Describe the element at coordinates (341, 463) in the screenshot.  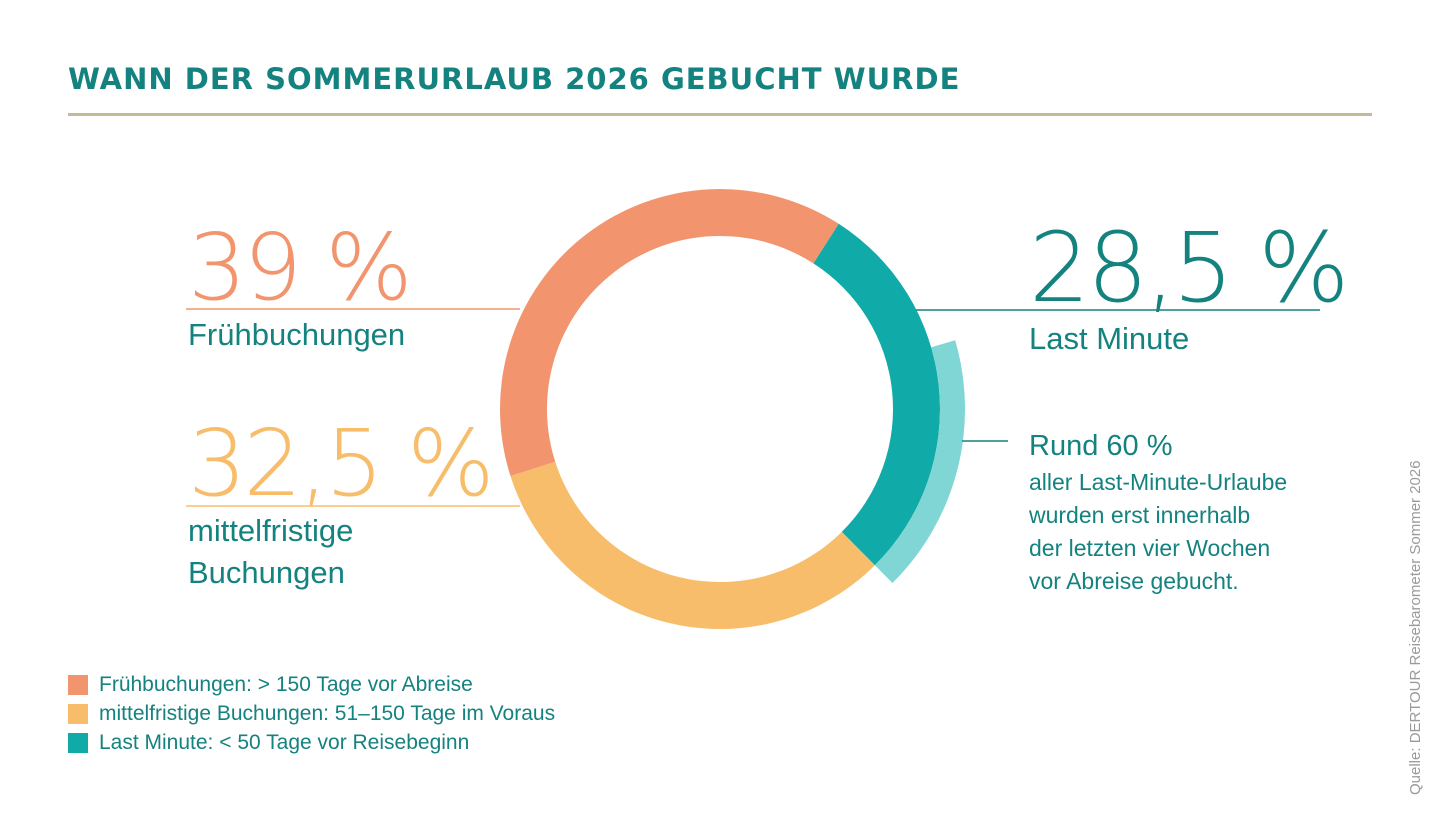
I see `value-mittelfristig: 32,5 %` at that location.